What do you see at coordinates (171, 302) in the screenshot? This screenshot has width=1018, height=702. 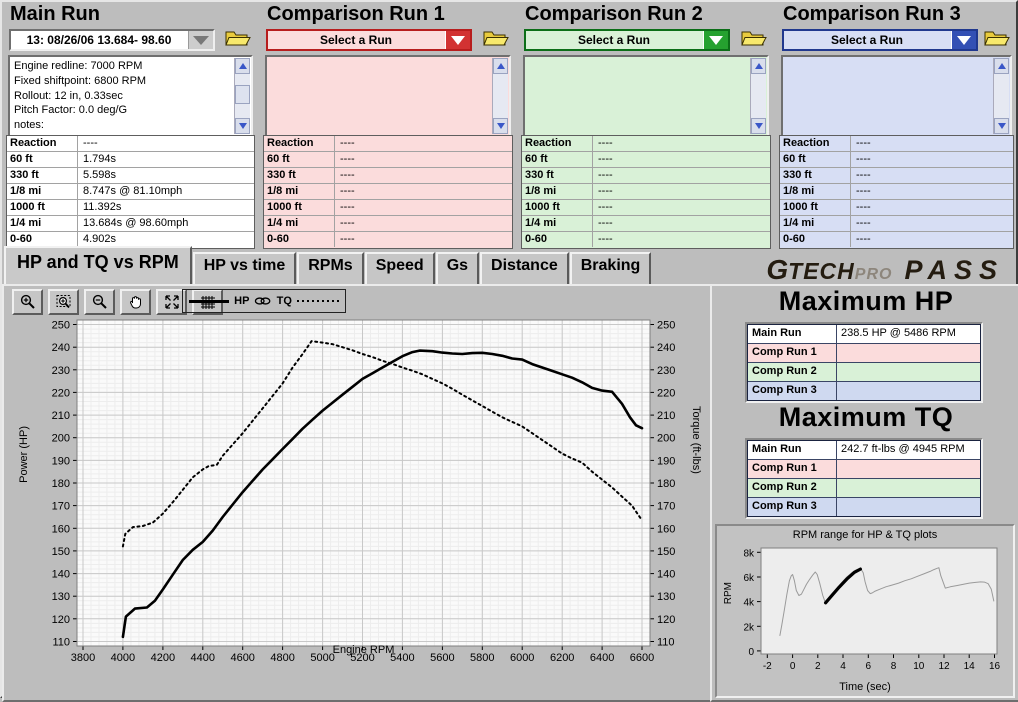 I see `fit-view-button` at bounding box center [171, 302].